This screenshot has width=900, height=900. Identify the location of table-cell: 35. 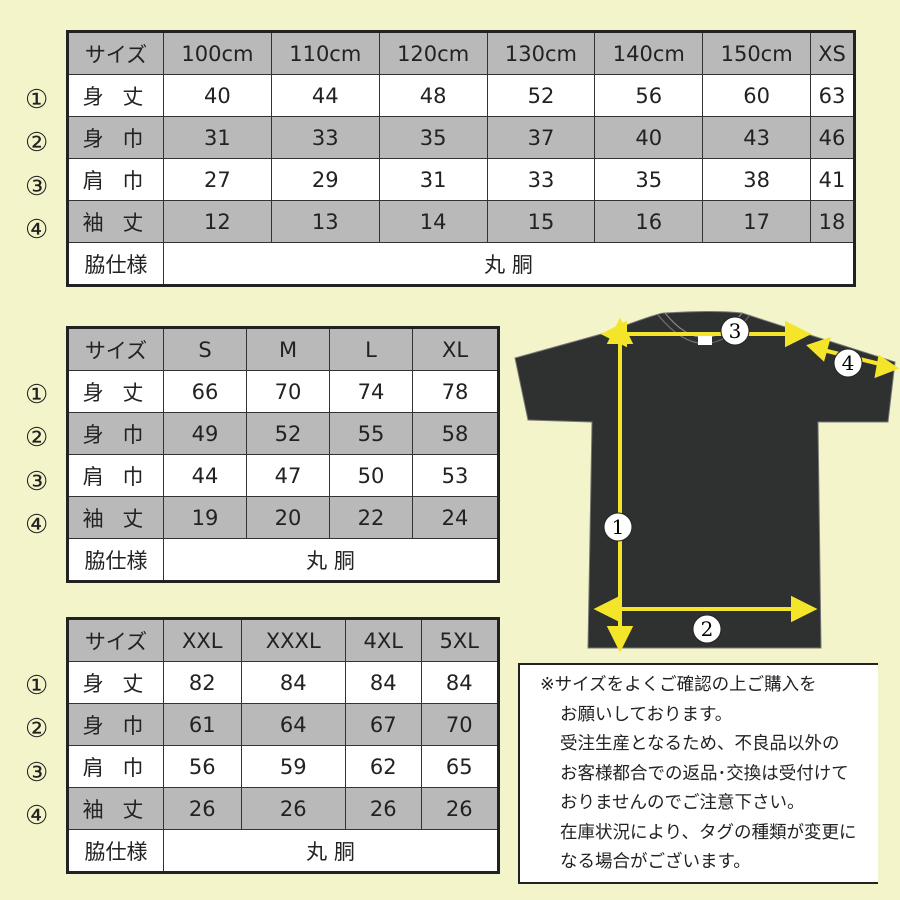
(433, 137).